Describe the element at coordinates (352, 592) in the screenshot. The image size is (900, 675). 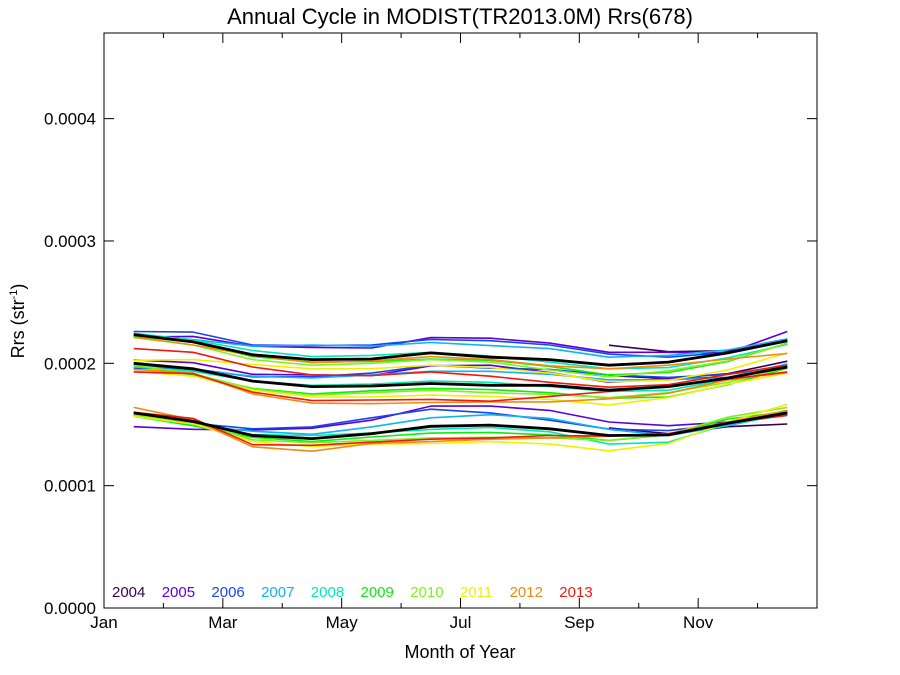
I see `legend: 2004 2005 2006 2007 2008 2009 2010 2011 2012 2013` at that location.